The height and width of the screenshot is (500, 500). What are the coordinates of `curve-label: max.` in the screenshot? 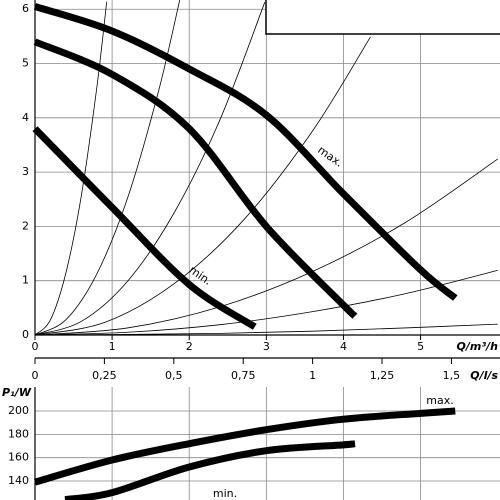 It's located at (439, 400).